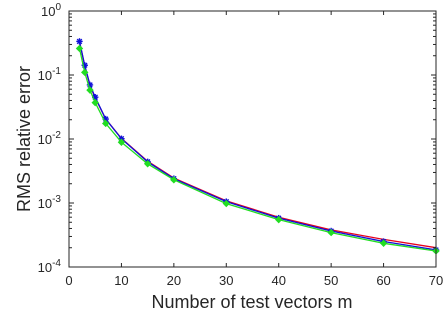  What do you see at coordinates (56, 71) in the screenshot?
I see `y-tick-exponent: -1` at bounding box center [56, 71].